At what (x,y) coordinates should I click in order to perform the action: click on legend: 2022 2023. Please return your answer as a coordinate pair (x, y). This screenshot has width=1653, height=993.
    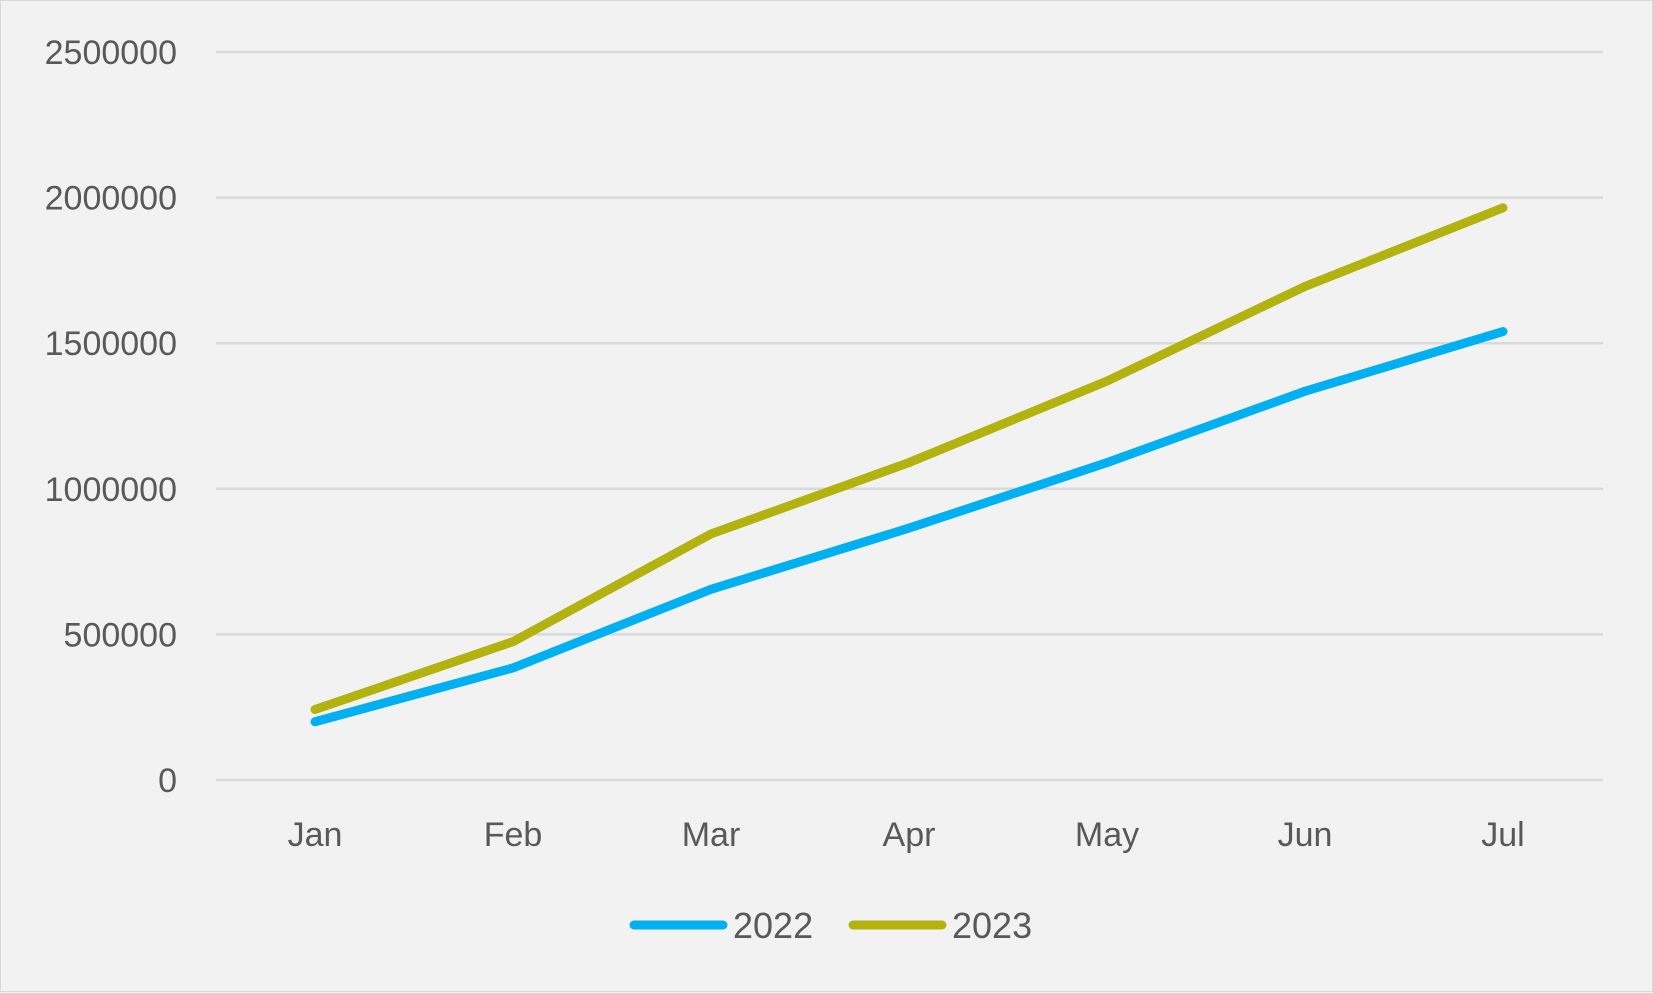
    Looking at the image, I should click on (830, 925).